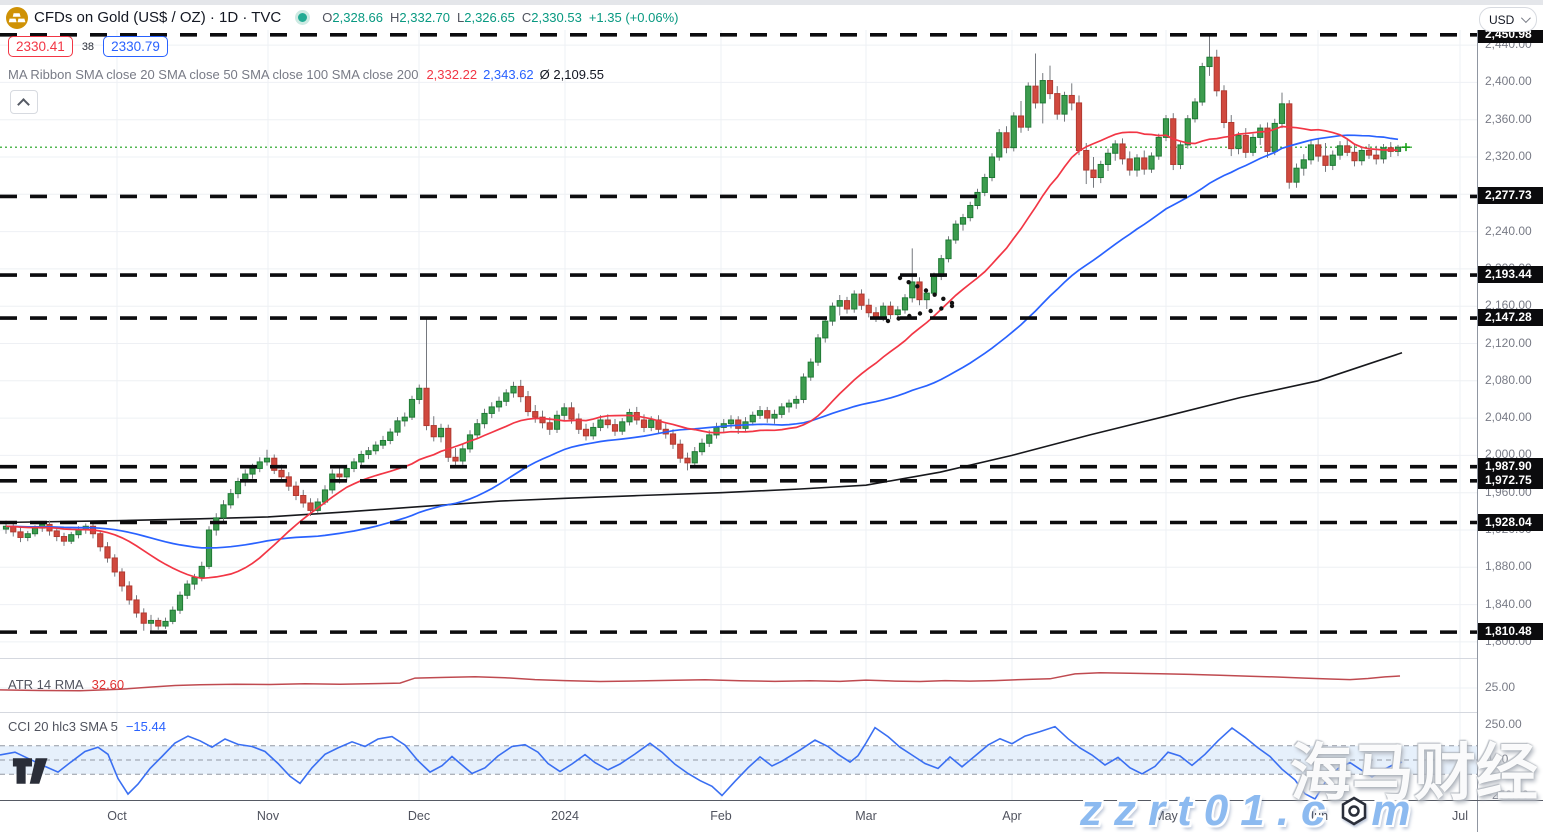 This screenshot has height=832, width=1543. I want to click on legend-collapse-button, so click(24, 102).